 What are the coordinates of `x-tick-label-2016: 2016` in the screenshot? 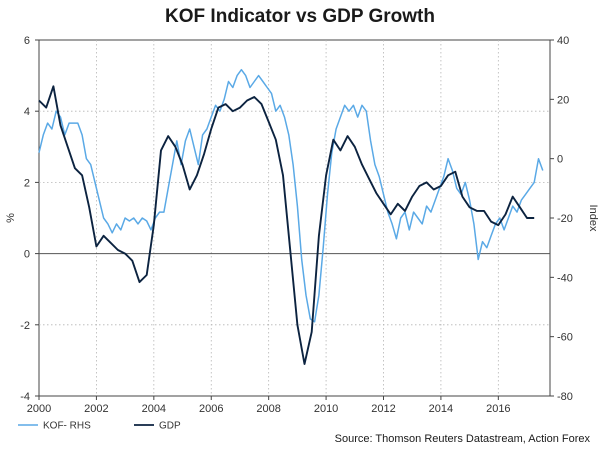 It's located at (498, 409).